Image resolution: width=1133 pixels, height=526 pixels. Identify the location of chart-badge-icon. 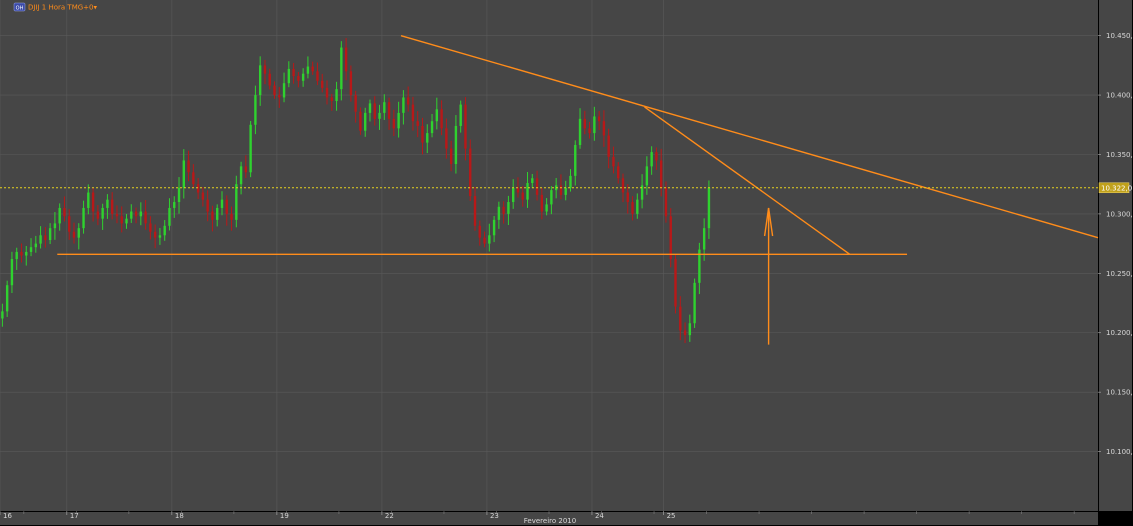
(19, 7).